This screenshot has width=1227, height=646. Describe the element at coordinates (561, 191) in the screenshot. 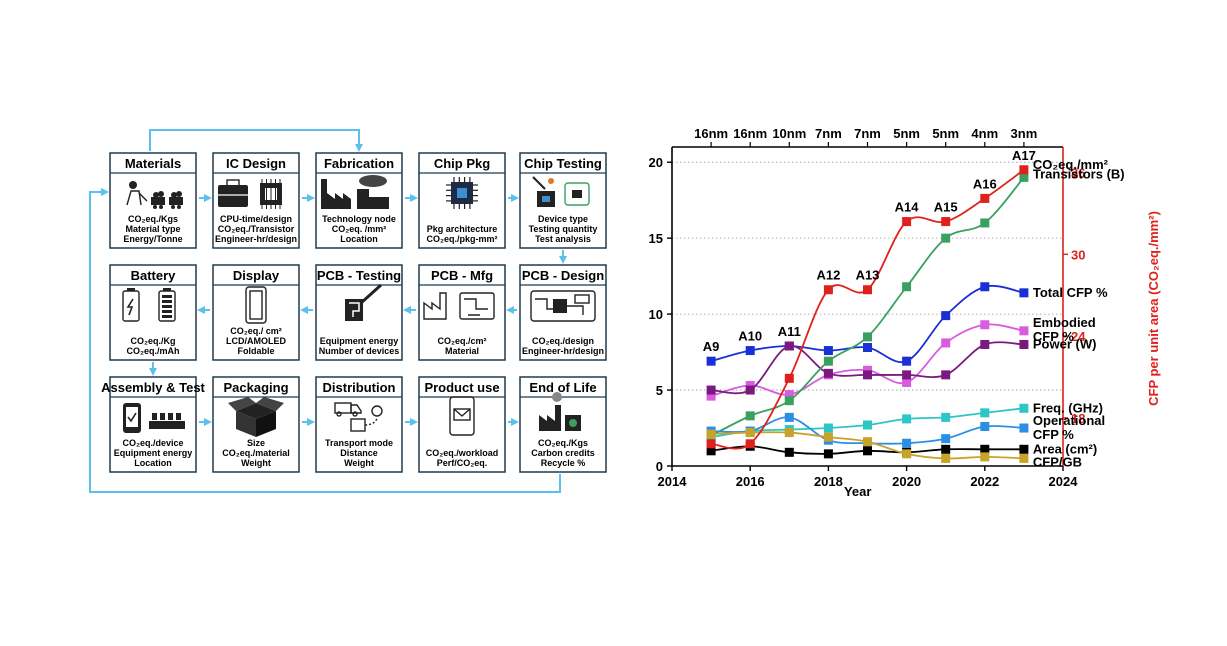

I see `probe-icon` at that location.